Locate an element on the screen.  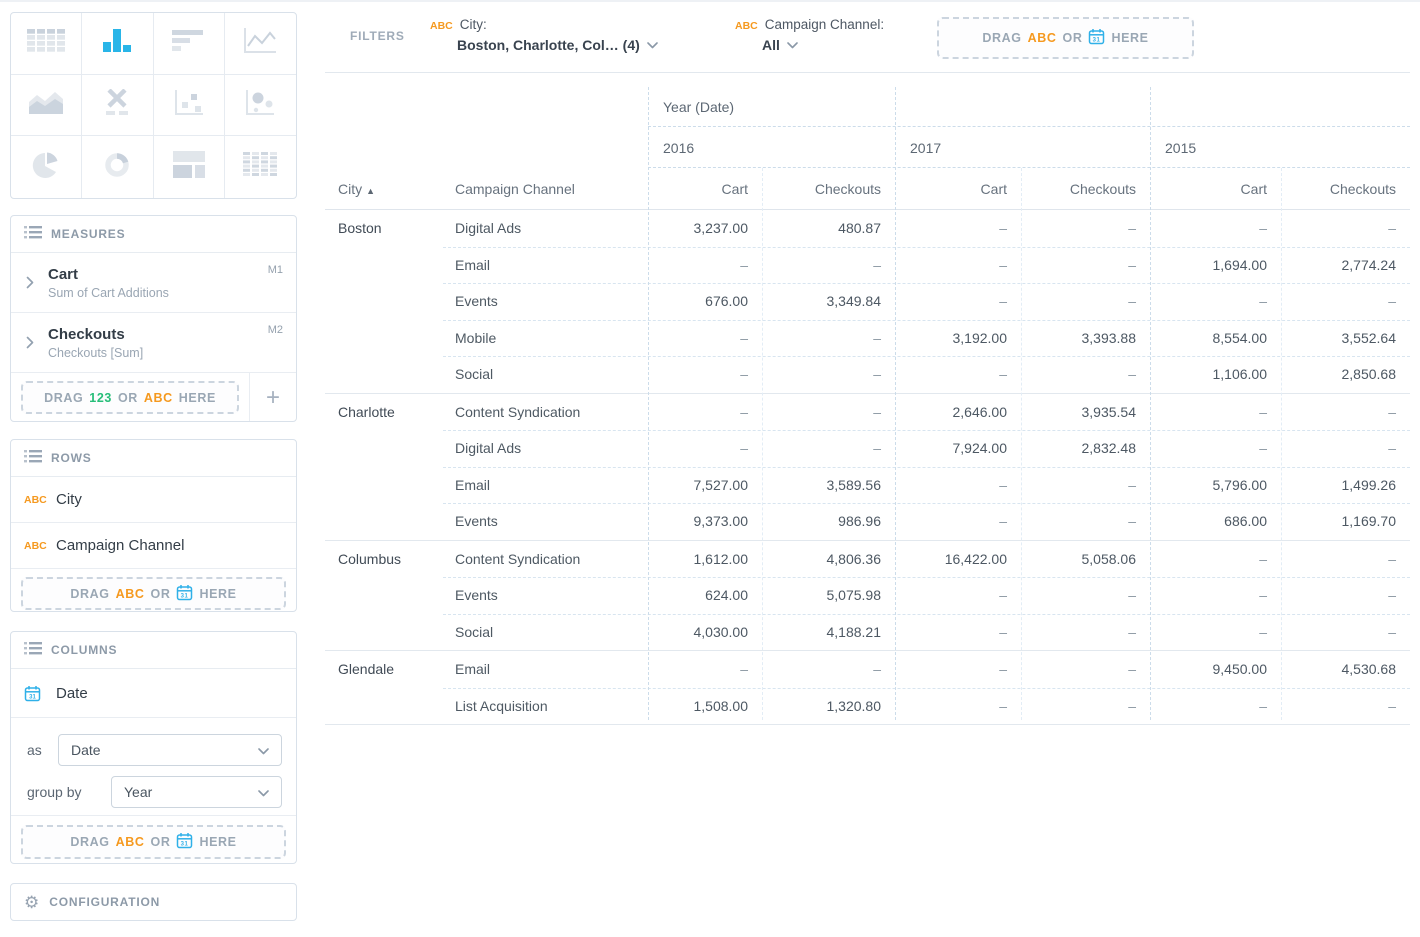
drag-token: HERE is located at coordinates (197, 397).